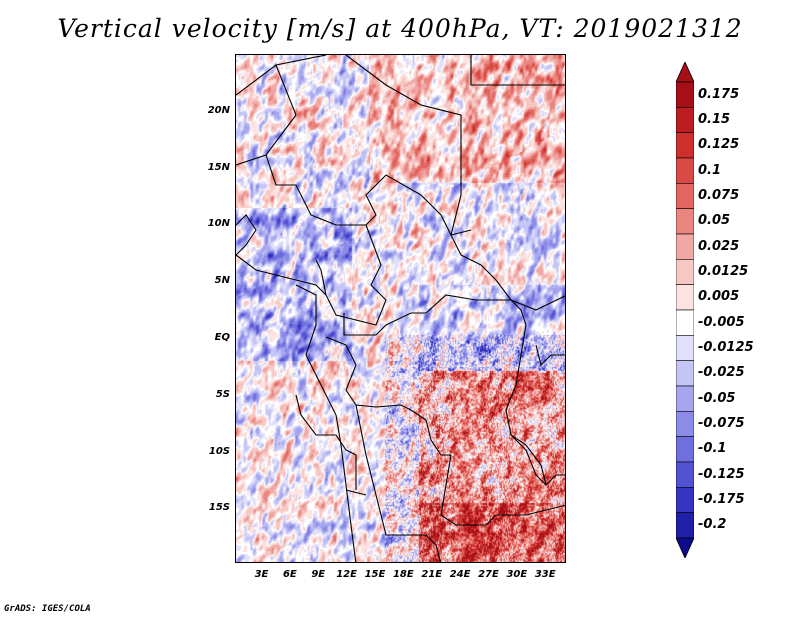 The width and height of the screenshot is (800, 618). What do you see at coordinates (726, 347) in the screenshot?
I see `colorbar-label: -0.0125` at bounding box center [726, 347].